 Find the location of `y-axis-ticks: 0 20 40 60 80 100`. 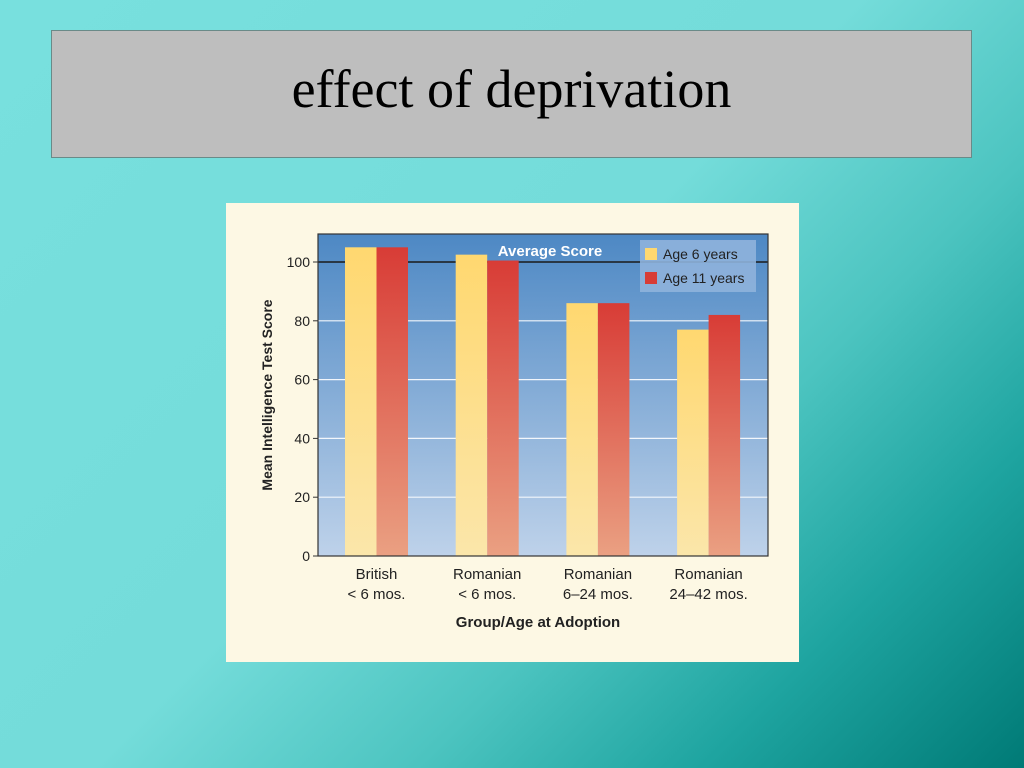

y-axis-ticks: 0 20 40 60 80 100 is located at coordinates (302, 409).